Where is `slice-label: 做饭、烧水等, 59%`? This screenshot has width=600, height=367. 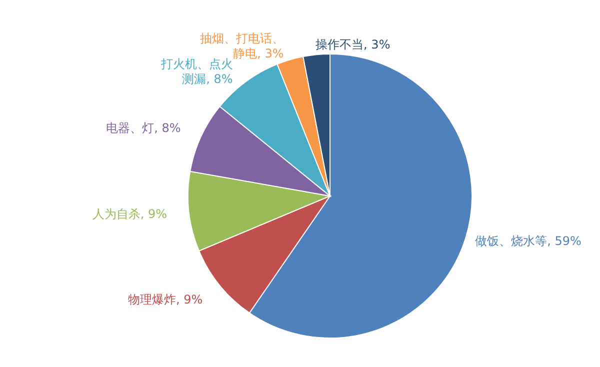 slice-label: 做饭、烧水等, 59% is located at coordinates (528, 241).